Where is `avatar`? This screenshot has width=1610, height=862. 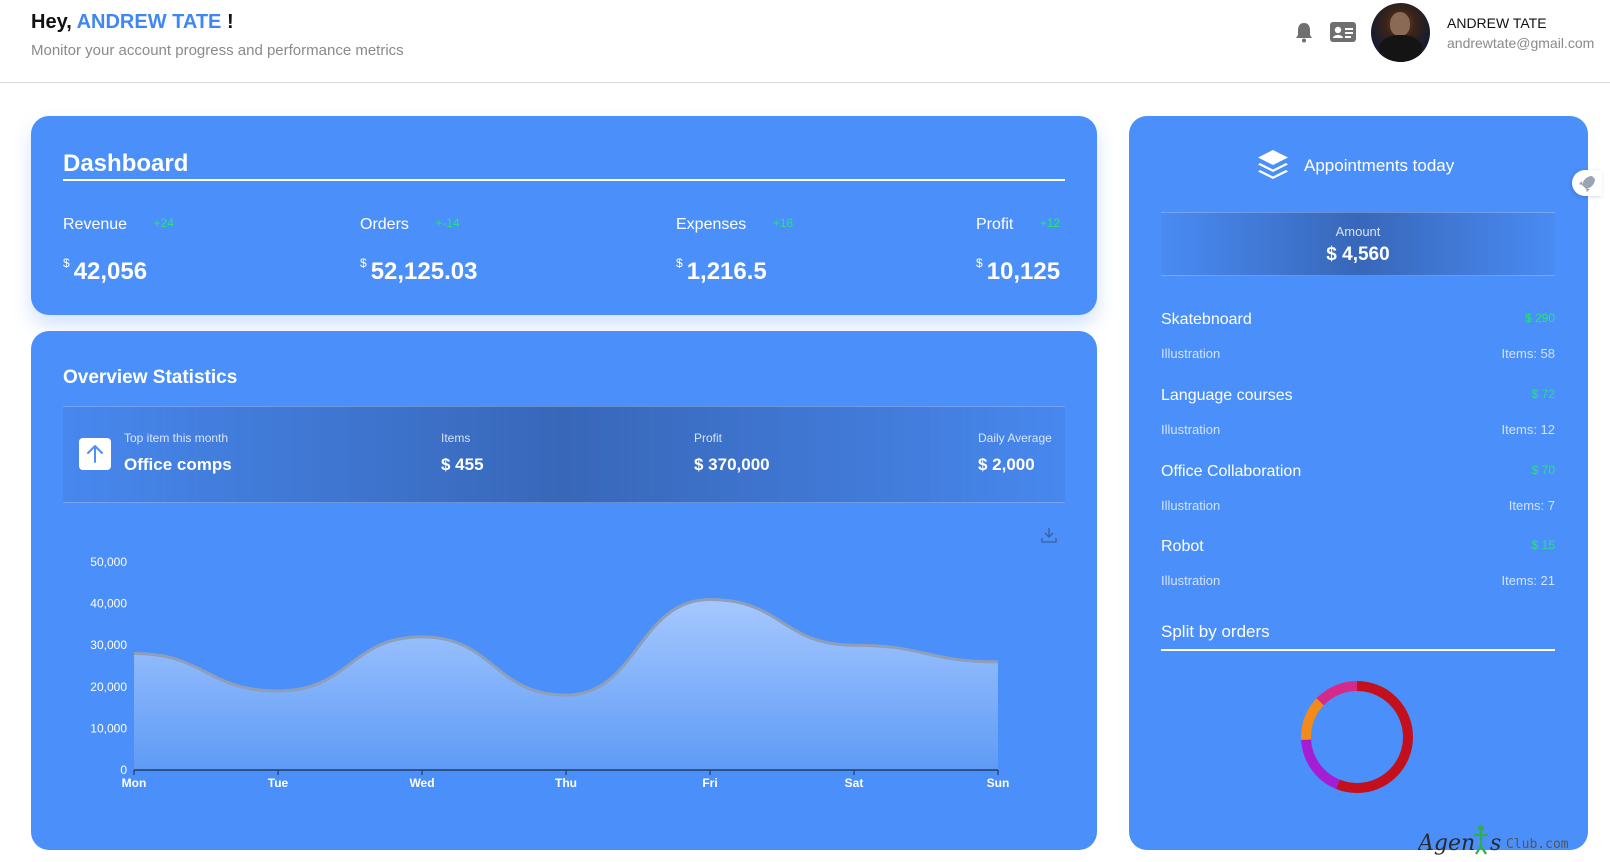 avatar is located at coordinates (1400, 32).